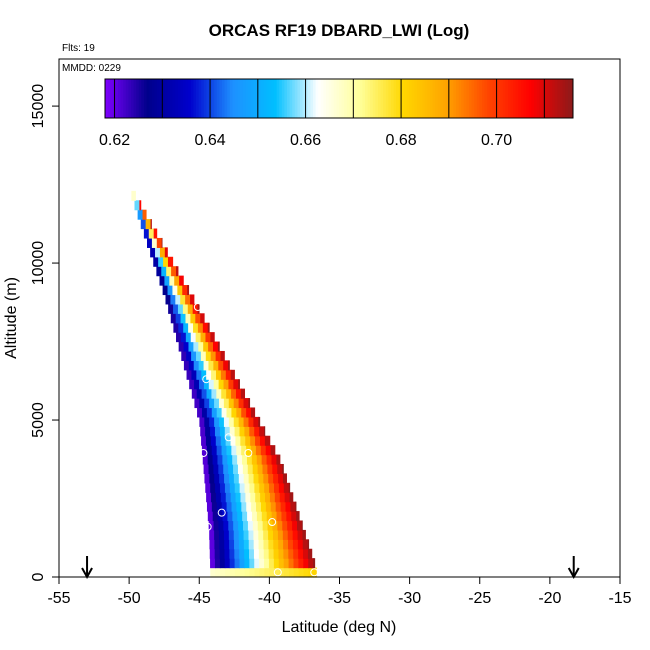 The image size is (650, 650). I want to click on colorbar: 0.62 0.64 0.66 0.68 0.70, so click(336, 113).